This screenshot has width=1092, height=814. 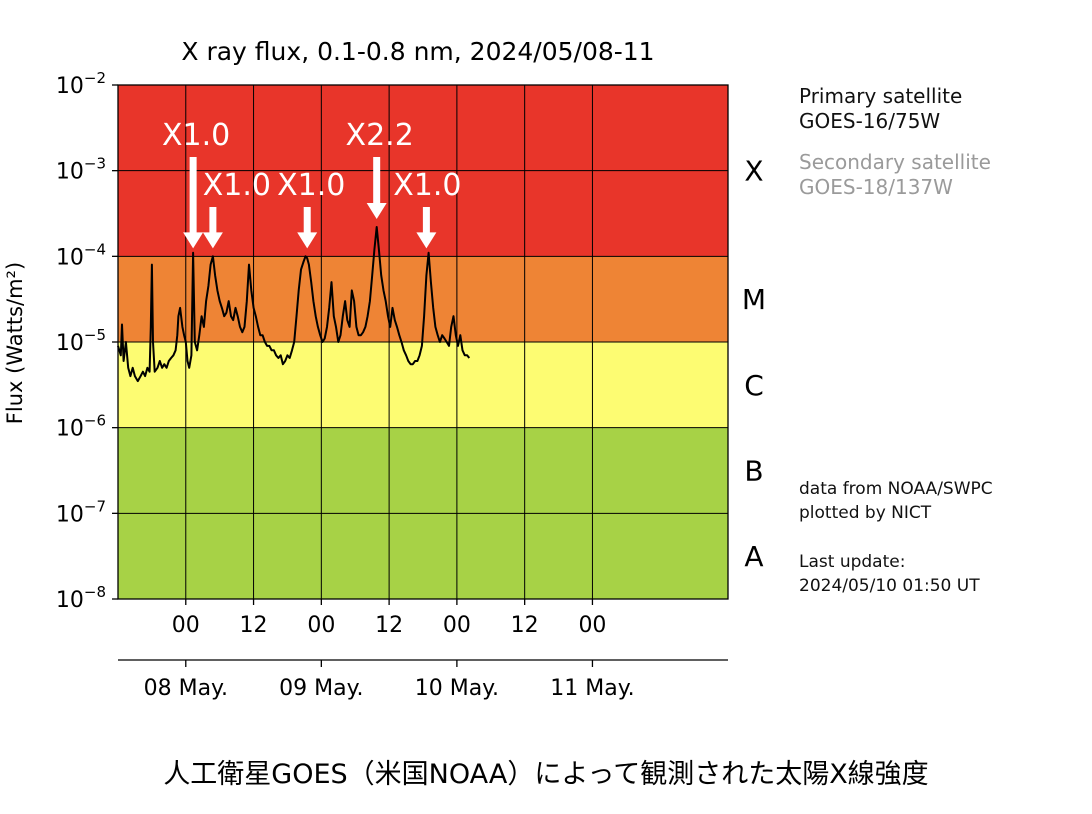 What do you see at coordinates (881, 96) in the screenshot?
I see `primary-satellite-title: Primary satellite` at bounding box center [881, 96].